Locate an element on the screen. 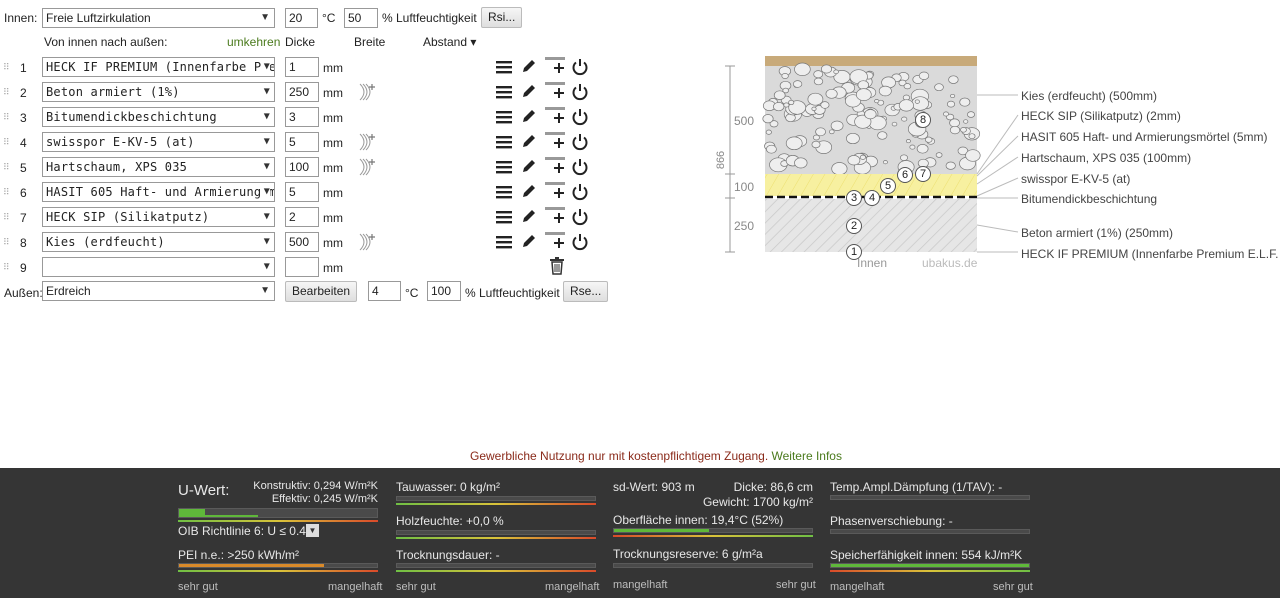 This screenshot has height=598, width=1280. outer-humidity-input: 100 is located at coordinates (444, 291).